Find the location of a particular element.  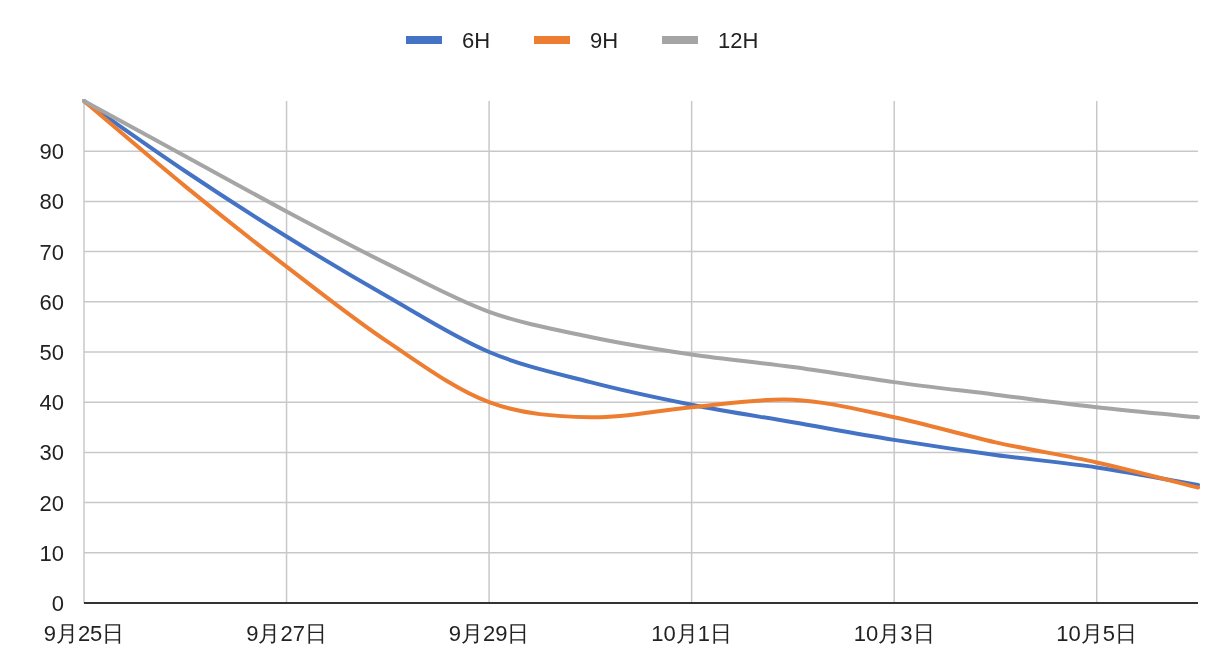

legend-label: 6H is located at coordinates (476, 40).